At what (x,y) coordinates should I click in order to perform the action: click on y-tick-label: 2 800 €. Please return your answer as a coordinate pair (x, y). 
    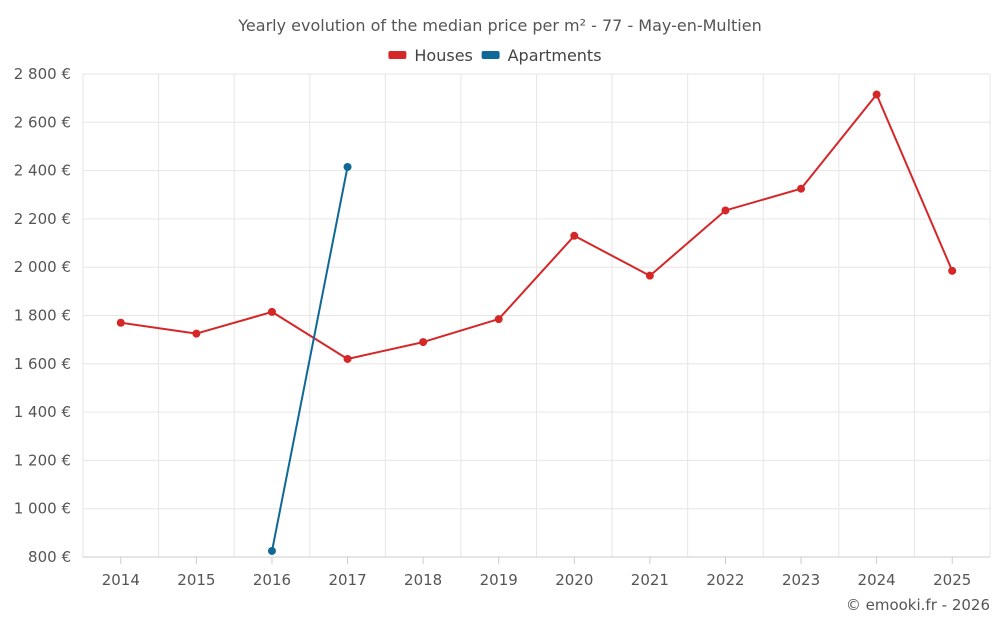
    Looking at the image, I should click on (42, 74).